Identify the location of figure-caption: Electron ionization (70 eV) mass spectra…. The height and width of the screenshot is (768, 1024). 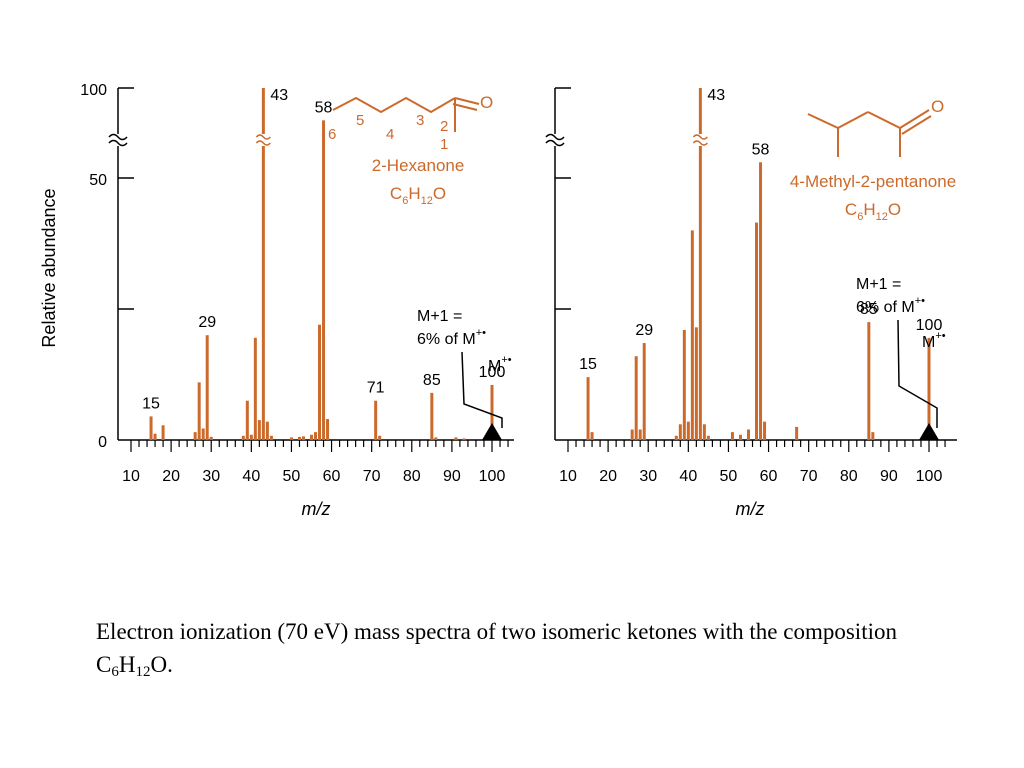
(536, 648).